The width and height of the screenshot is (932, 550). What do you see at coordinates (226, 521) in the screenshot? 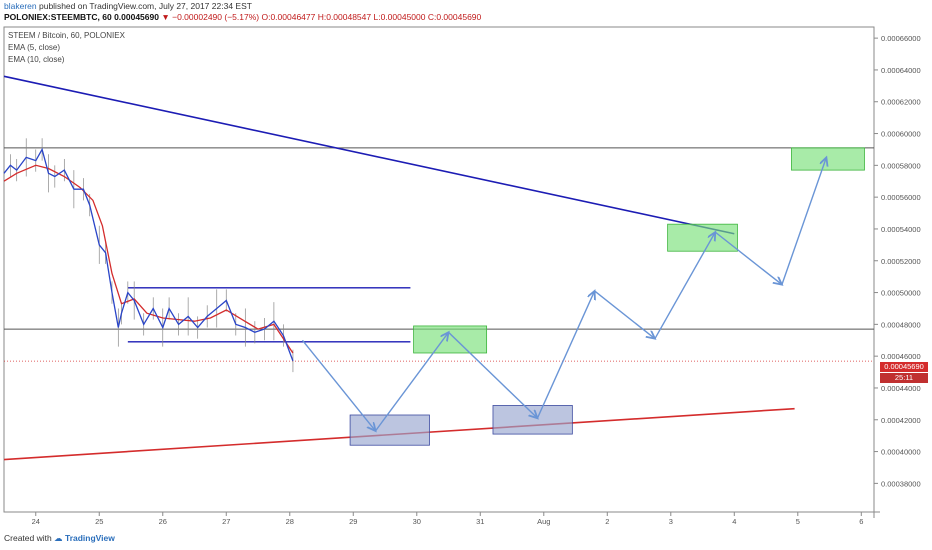
I see `x-tick-label-3: 27` at bounding box center [226, 521].